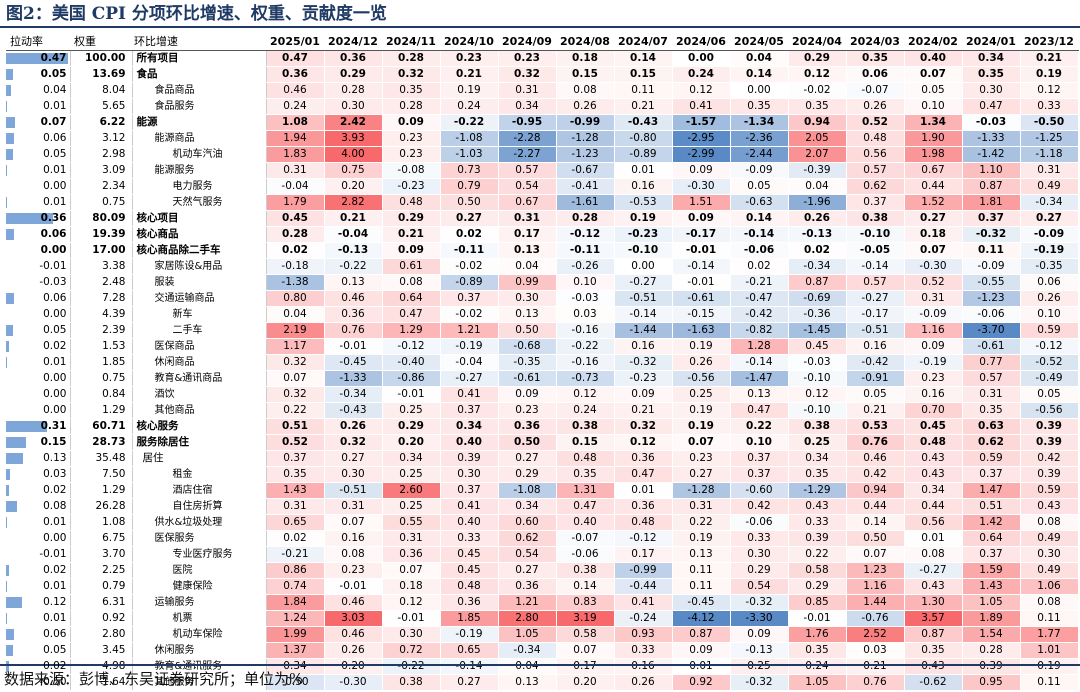  What do you see at coordinates (585, 410) in the screenshot?
I see `mom-value-cell: 0.24` at bounding box center [585, 410].